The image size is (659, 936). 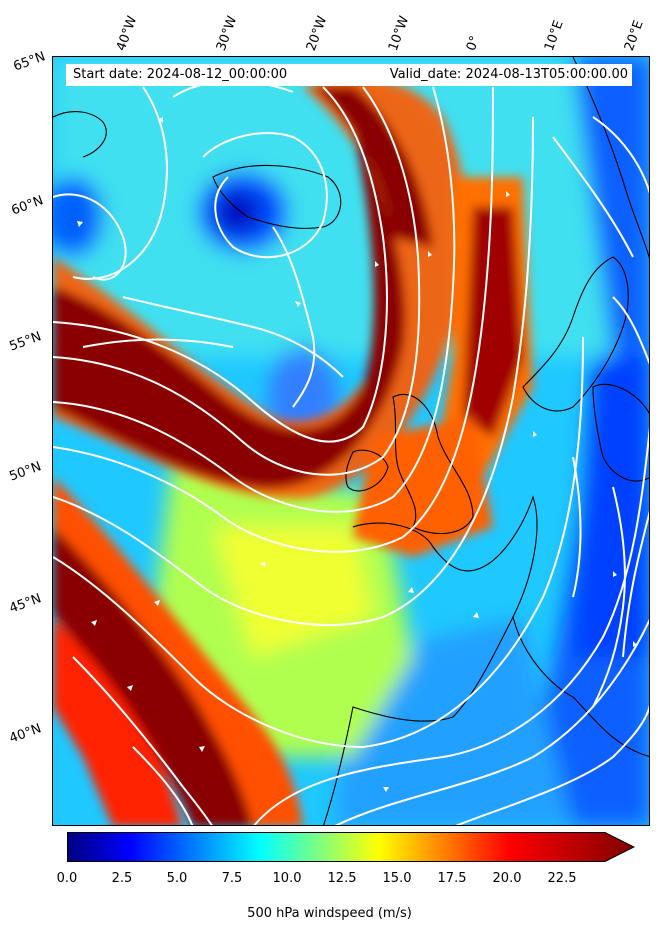 I want to click on cb-tick-1: 2.5, so click(x=122, y=878).